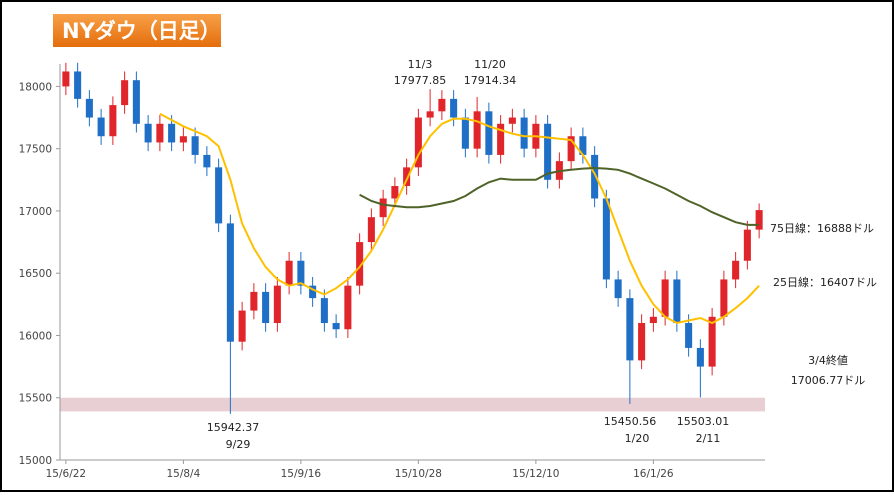  What do you see at coordinates (412, 404) in the screenshot?
I see `support-band` at bounding box center [412, 404].